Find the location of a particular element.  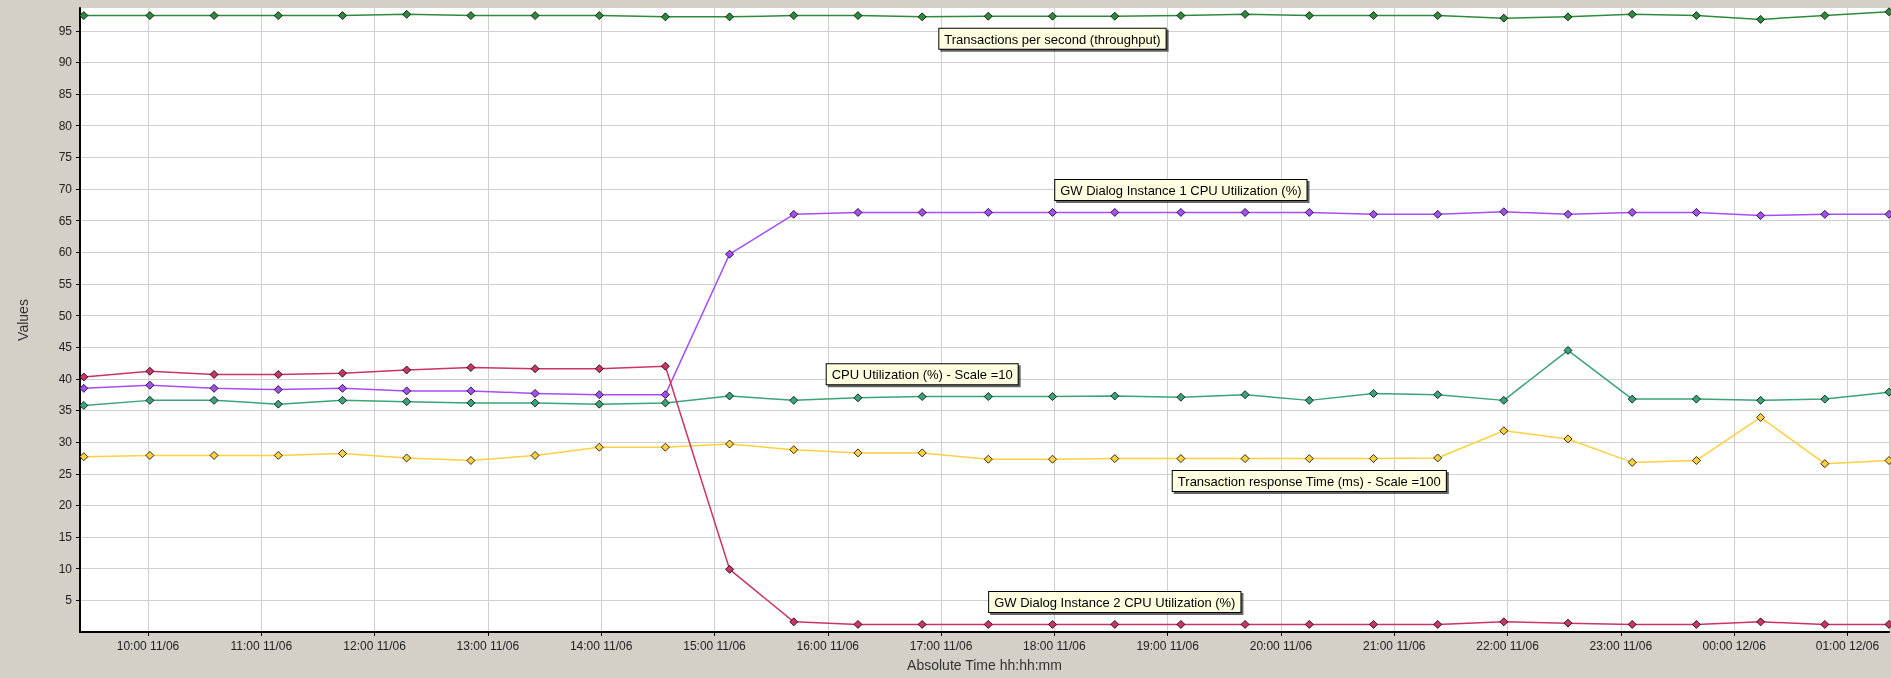

x-tick-label: 16:00 11/06 is located at coordinates (828, 646).